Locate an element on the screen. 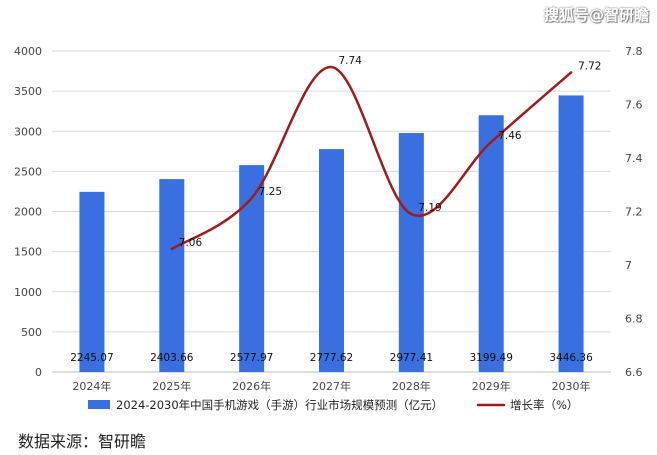 This screenshot has width=657, height=455. bar-value-label: 2577.97 is located at coordinates (251, 358).